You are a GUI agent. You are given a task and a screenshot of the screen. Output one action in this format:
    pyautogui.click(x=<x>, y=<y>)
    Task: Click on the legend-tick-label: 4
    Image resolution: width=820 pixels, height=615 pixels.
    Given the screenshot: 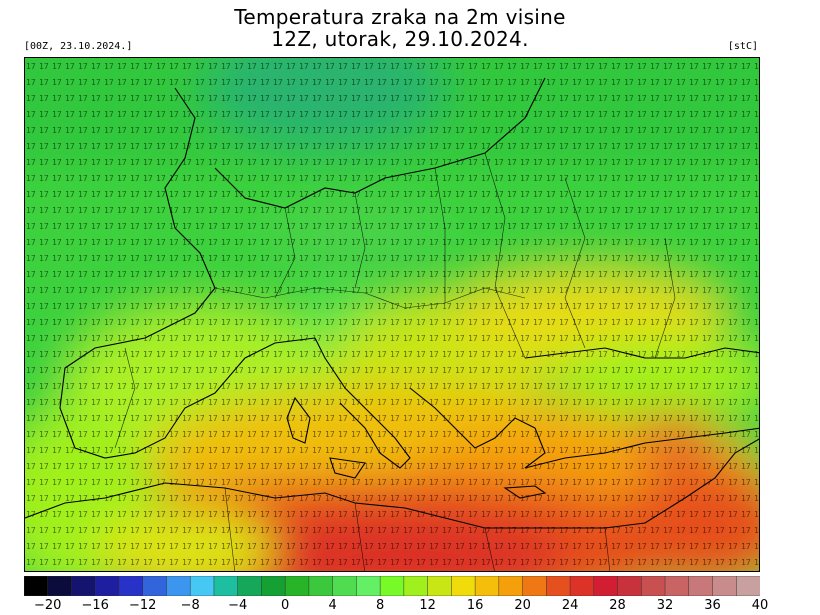 What is the action you would take?
    pyautogui.click(x=332, y=605)
    